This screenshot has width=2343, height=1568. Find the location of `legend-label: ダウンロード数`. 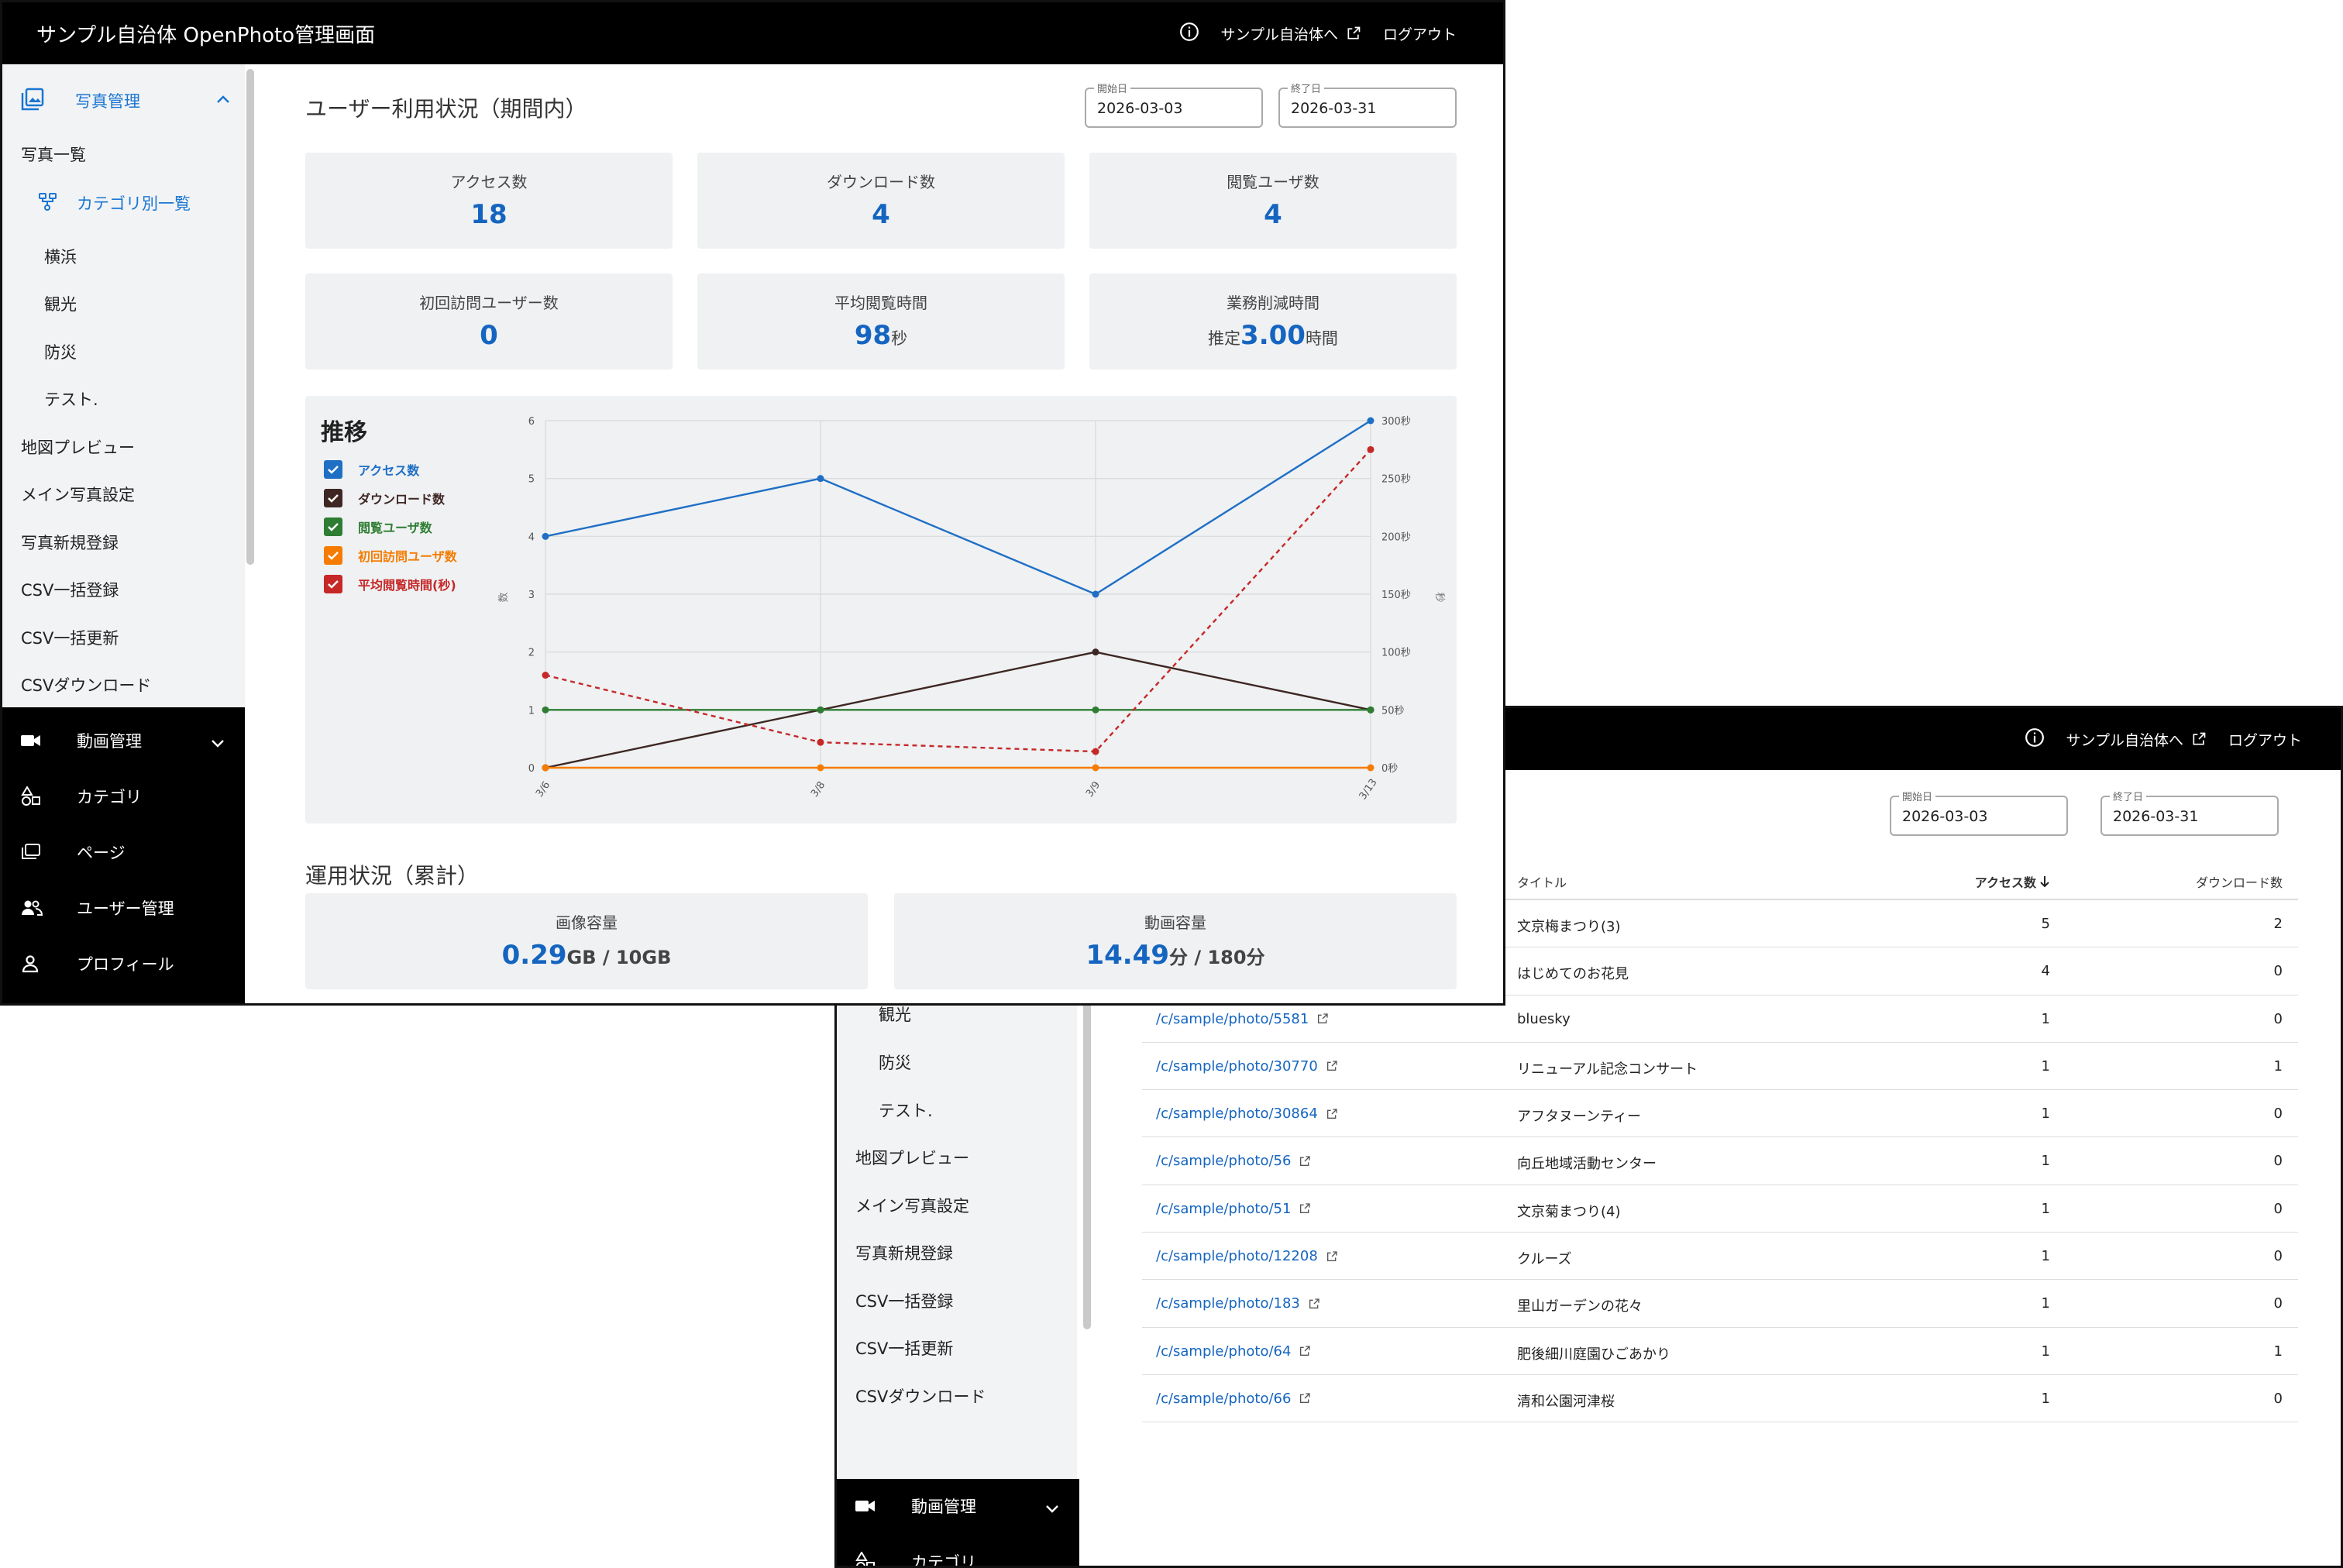

legend-label: ダウンロード数 is located at coordinates (402, 499).